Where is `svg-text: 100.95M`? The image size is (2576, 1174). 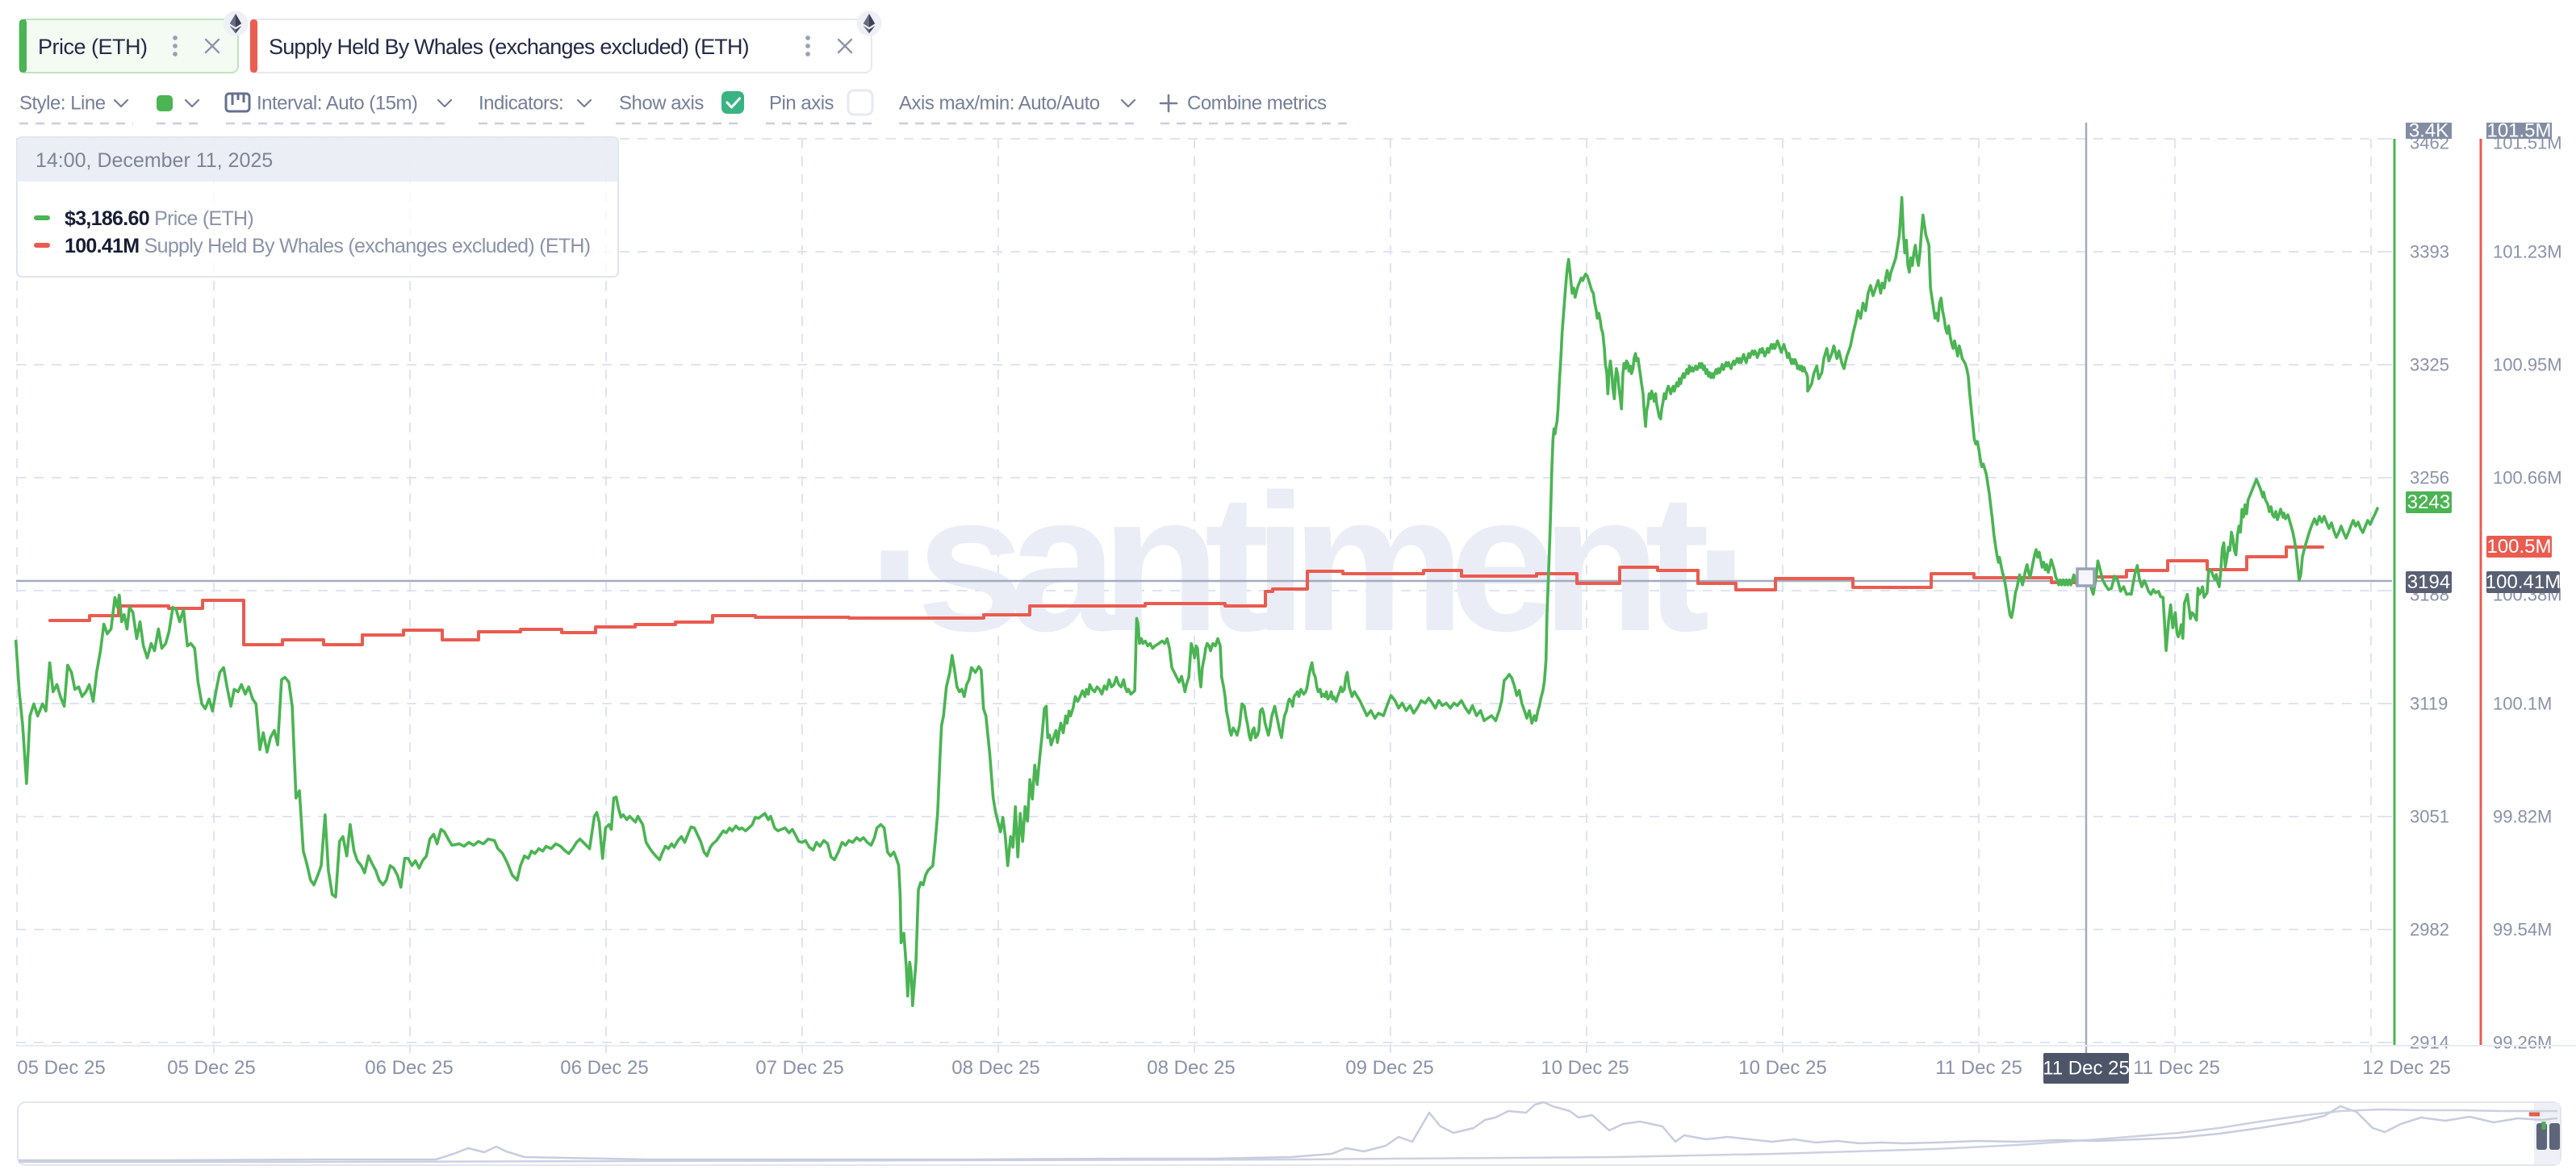 svg-text: 100.95M is located at coordinates (2527, 365).